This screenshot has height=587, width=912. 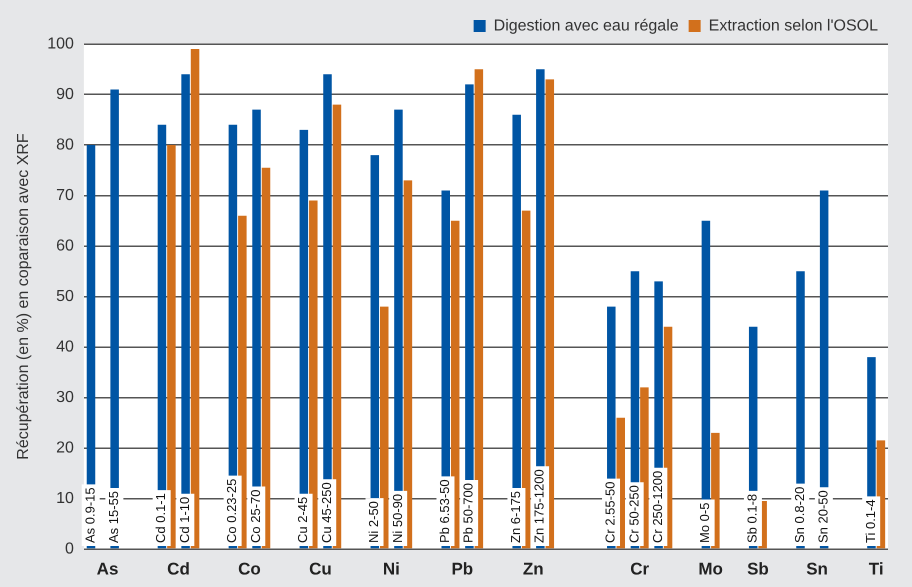 What do you see at coordinates (657, 506) in the screenshot?
I see `x-tick-label: Cr 250-1200` at bounding box center [657, 506].